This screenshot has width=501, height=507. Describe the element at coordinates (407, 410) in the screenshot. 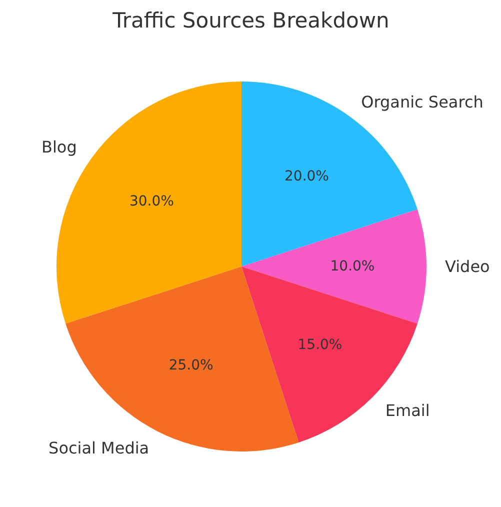

I see `slice-label: Email` at that location.